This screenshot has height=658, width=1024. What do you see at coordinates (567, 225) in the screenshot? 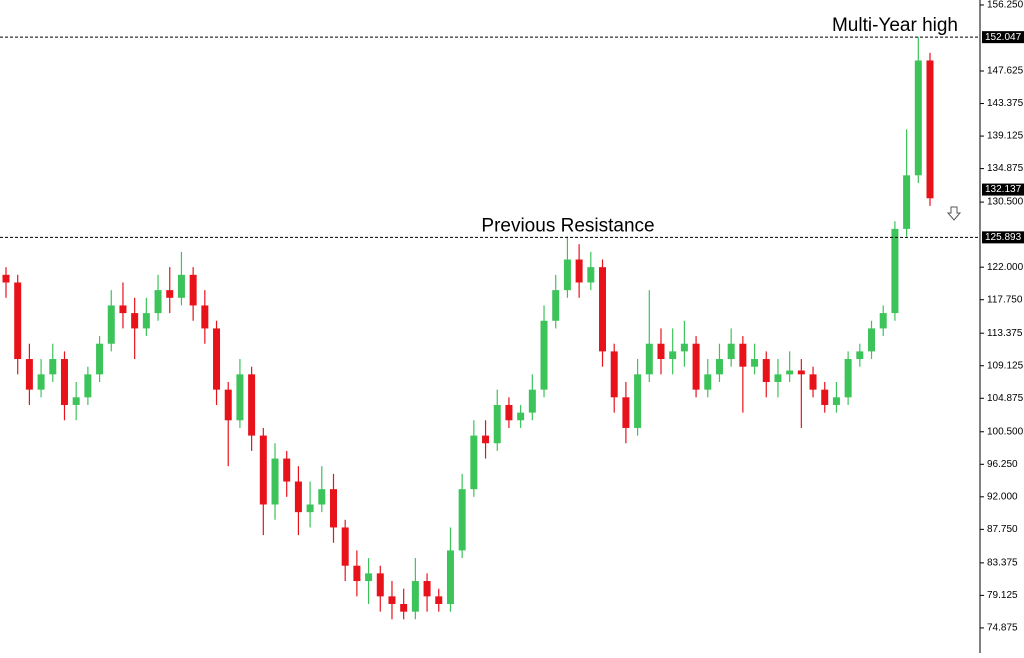
I see `annotation: Previous Resistance` at bounding box center [567, 225].